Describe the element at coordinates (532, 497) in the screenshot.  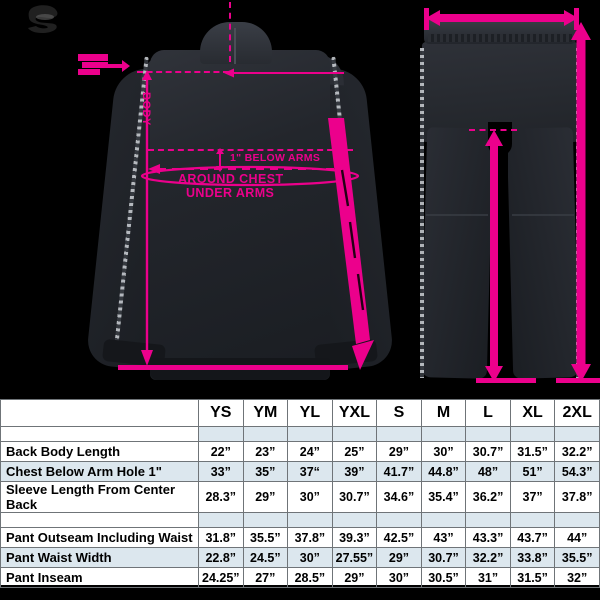
I see `measurement-cell: 37”` at that location.